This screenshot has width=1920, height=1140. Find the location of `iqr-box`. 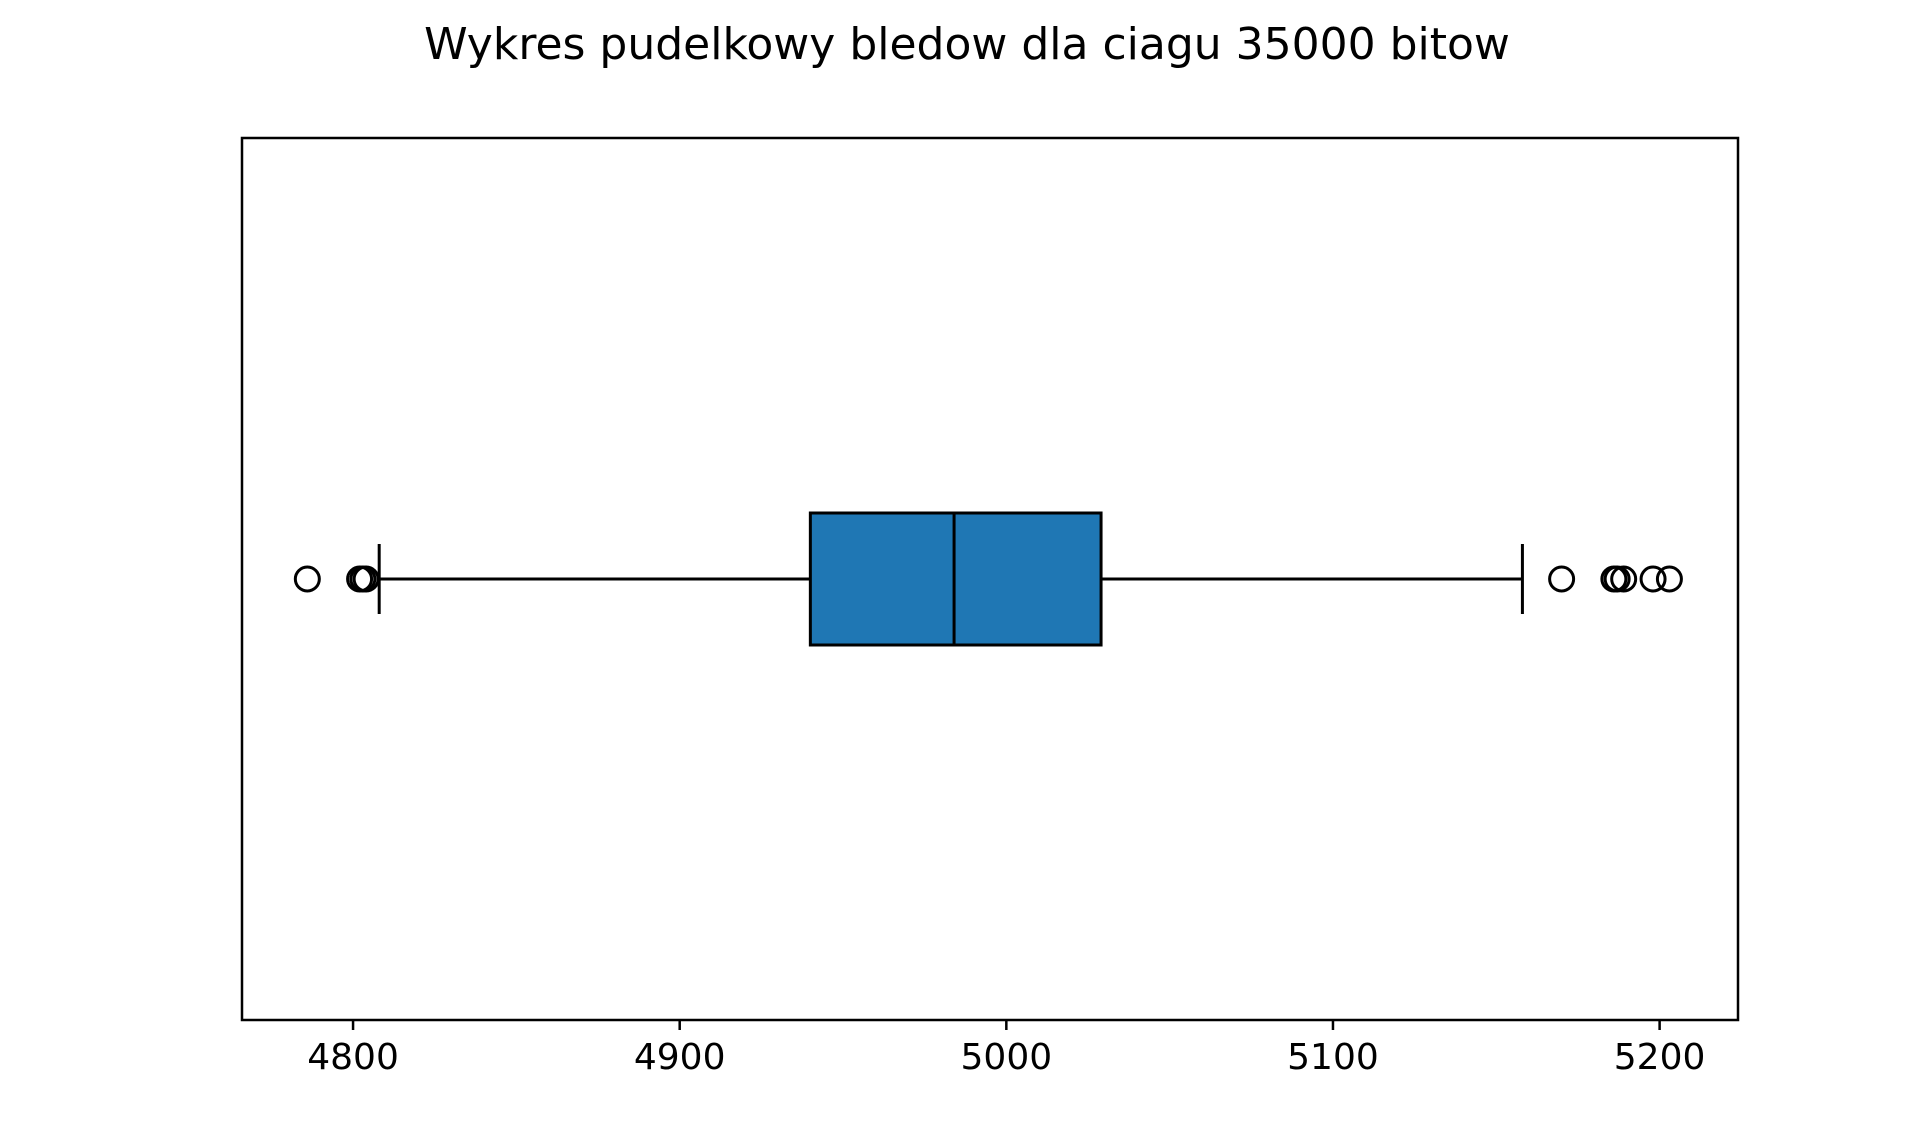

iqr-box is located at coordinates (955, 579).